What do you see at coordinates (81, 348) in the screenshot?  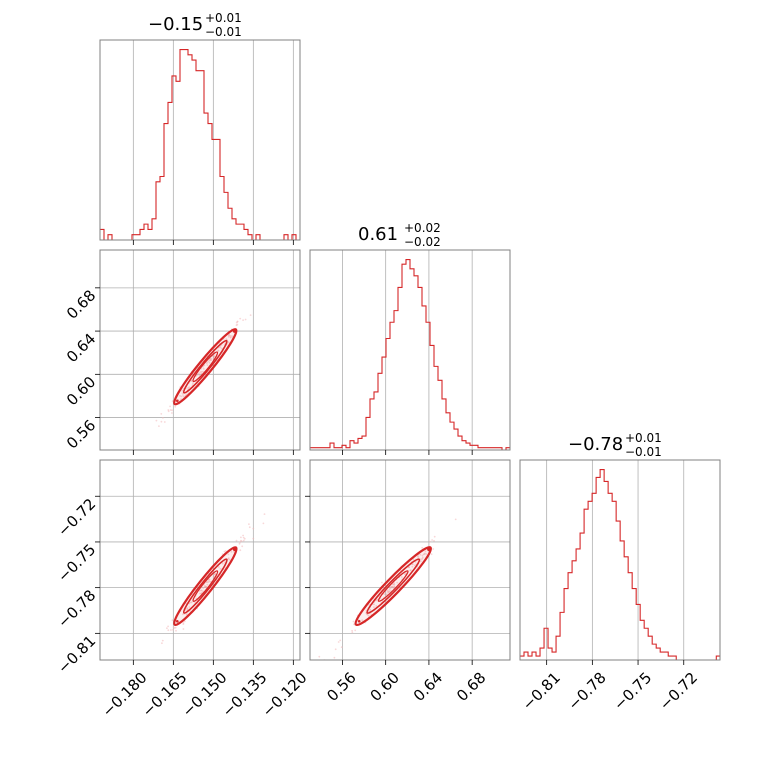 I see `ytick-label-1-2: 0.64` at bounding box center [81, 348].